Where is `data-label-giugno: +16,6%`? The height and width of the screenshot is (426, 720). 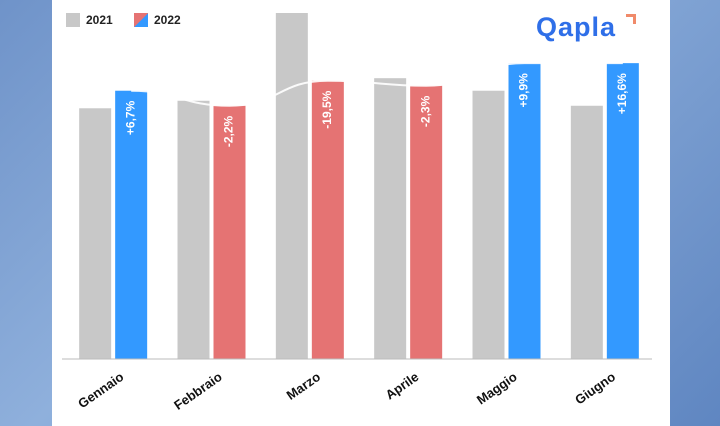 data-label-giugno: +16,6% is located at coordinates (622, 93).